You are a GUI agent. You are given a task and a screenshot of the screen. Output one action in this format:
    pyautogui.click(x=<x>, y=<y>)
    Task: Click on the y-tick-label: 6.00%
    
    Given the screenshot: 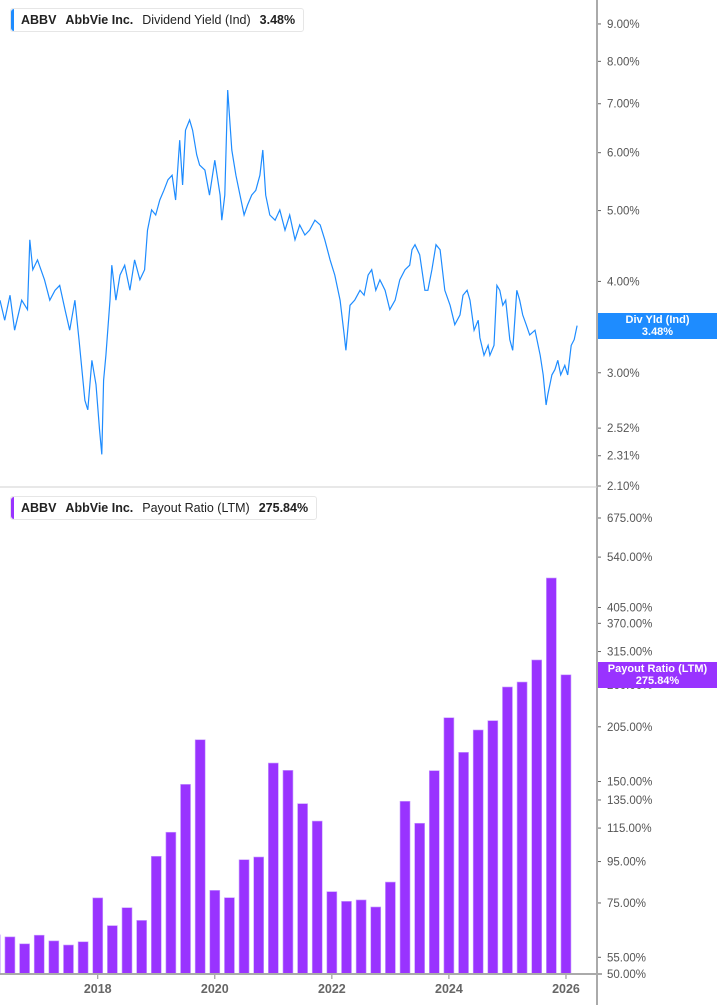 What is the action you would take?
    pyautogui.click(x=623, y=154)
    